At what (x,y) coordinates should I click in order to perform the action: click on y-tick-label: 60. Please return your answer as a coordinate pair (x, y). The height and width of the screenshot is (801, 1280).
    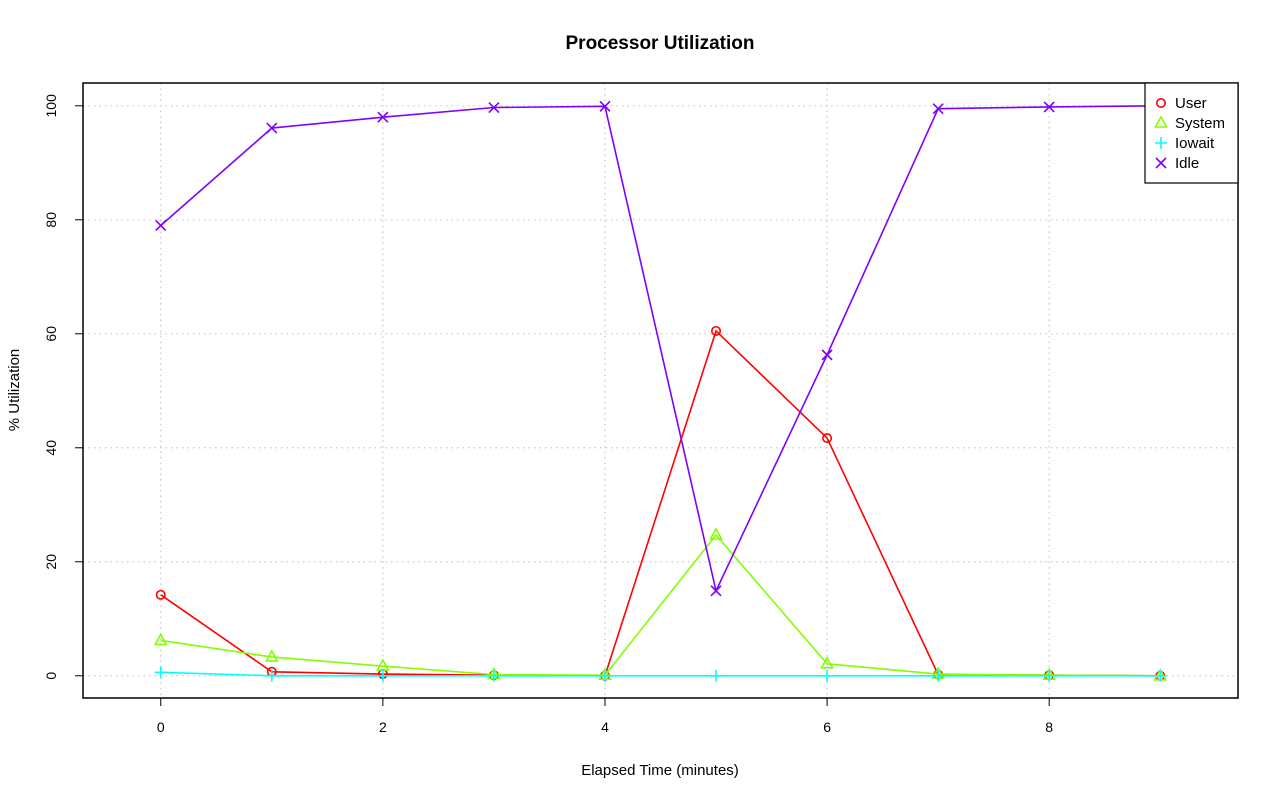
    Looking at the image, I should click on (51, 334).